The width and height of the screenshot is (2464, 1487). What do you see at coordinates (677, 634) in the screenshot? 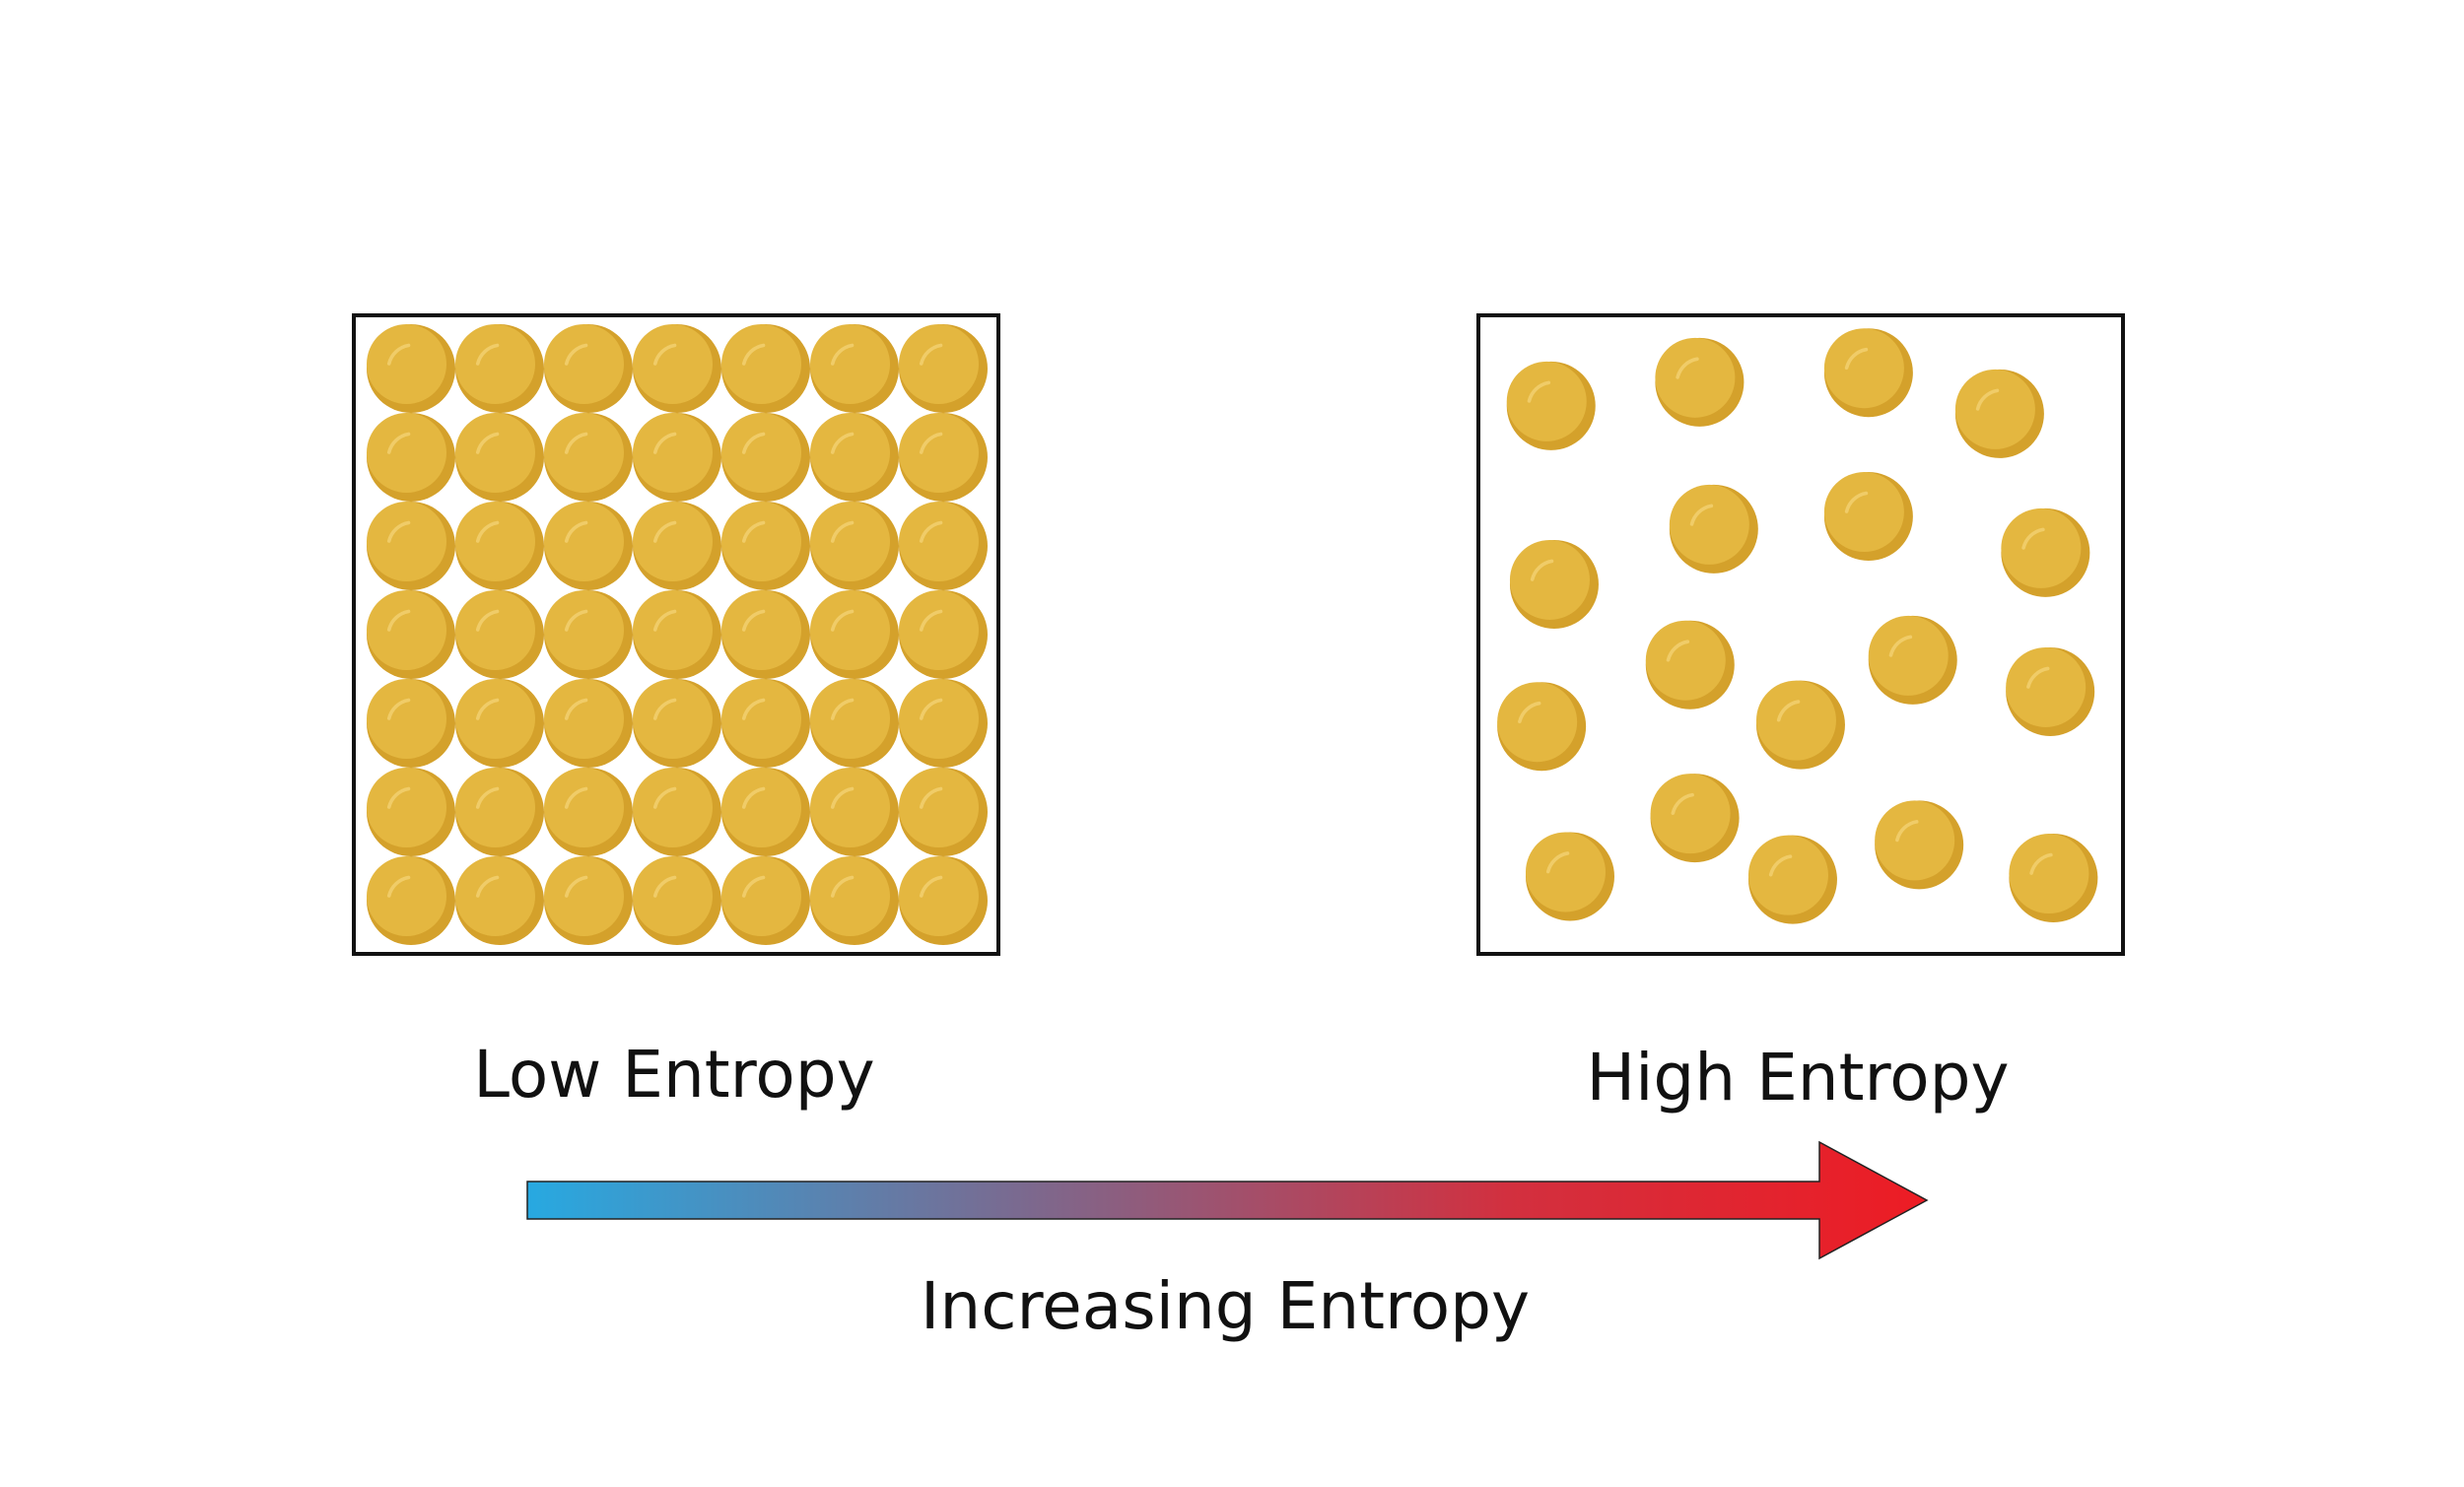
I see `low-entropy-particles` at bounding box center [677, 634].